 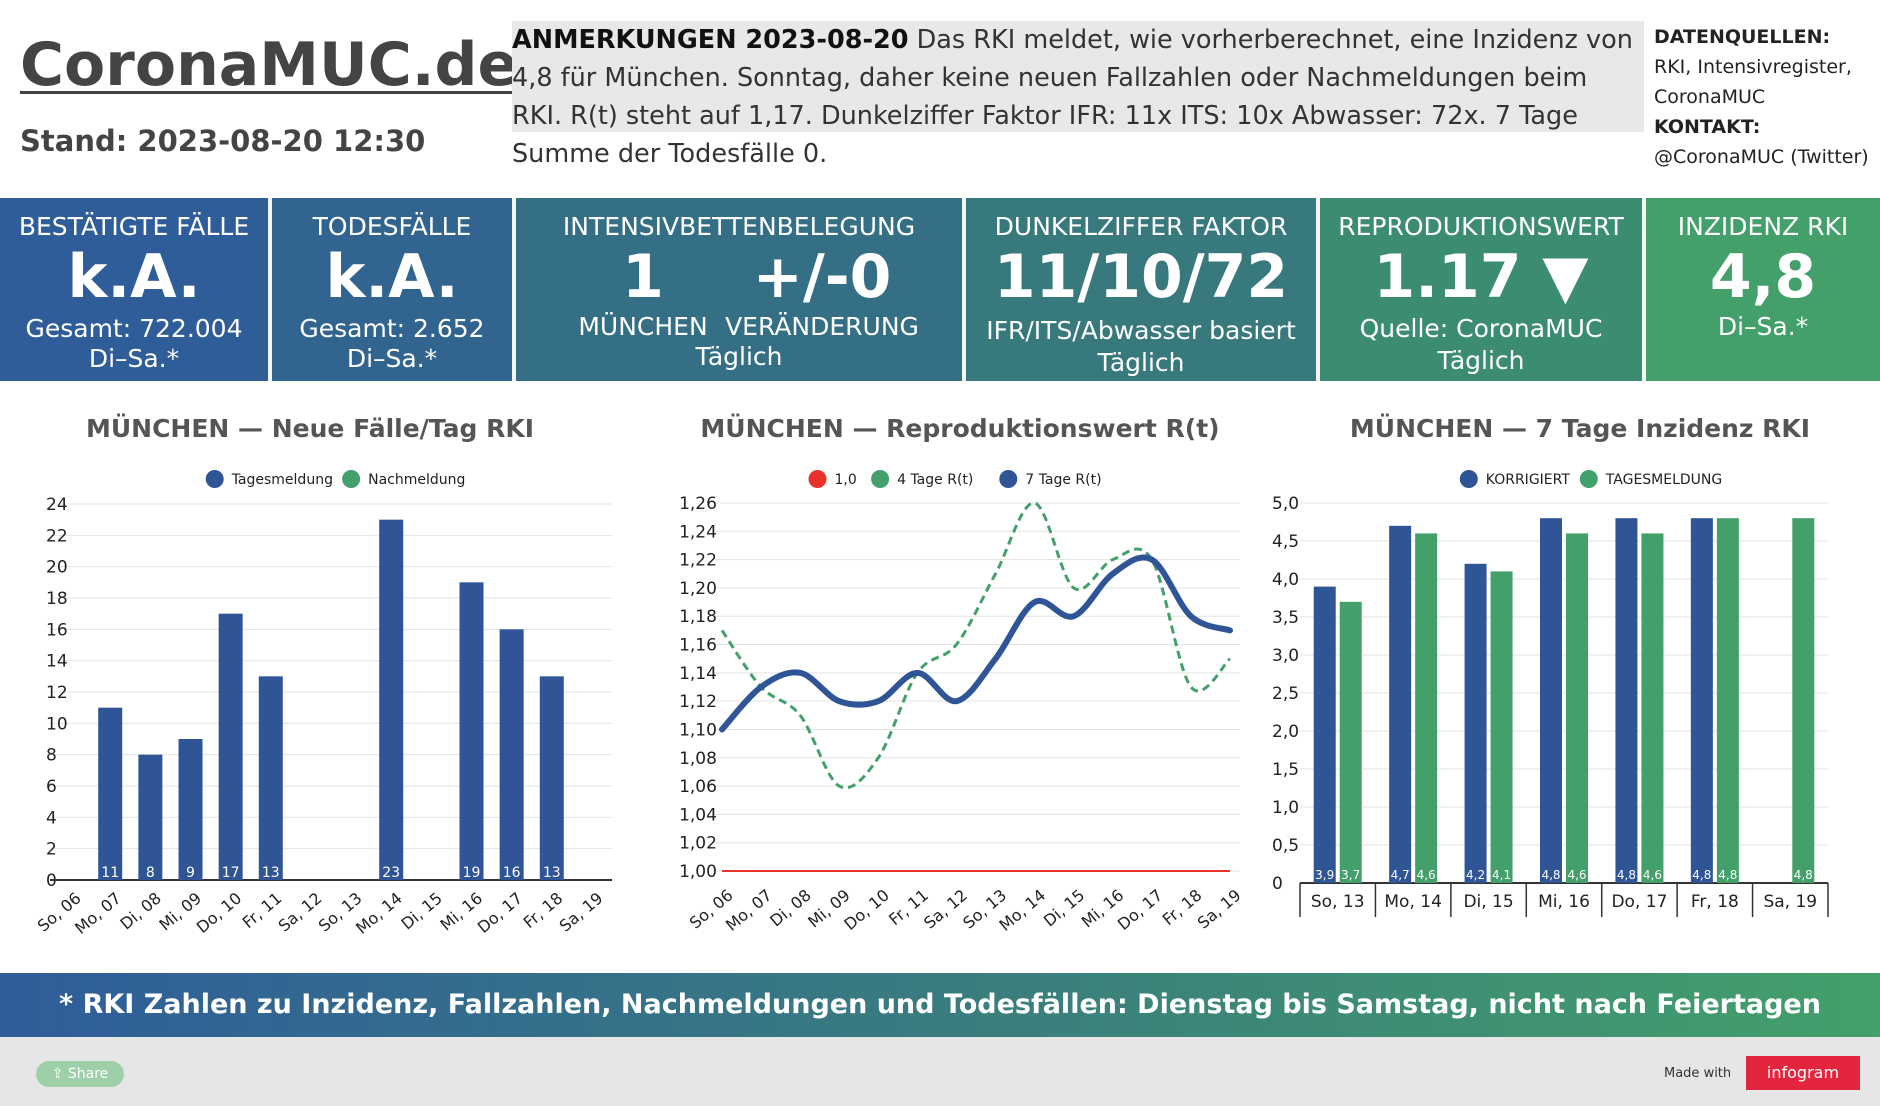 What do you see at coordinates (391, 873) in the screenshot?
I see `bar-value-label: 23` at bounding box center [391, 873].